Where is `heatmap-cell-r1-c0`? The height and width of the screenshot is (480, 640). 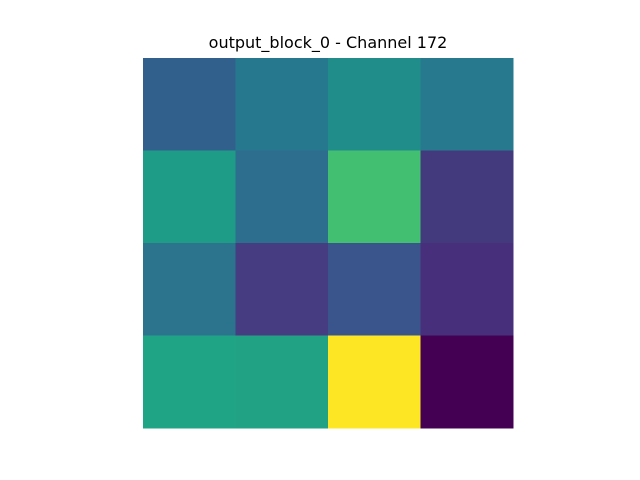
heatmap-cell-r1-c0 is located at coordinates (189, 197).